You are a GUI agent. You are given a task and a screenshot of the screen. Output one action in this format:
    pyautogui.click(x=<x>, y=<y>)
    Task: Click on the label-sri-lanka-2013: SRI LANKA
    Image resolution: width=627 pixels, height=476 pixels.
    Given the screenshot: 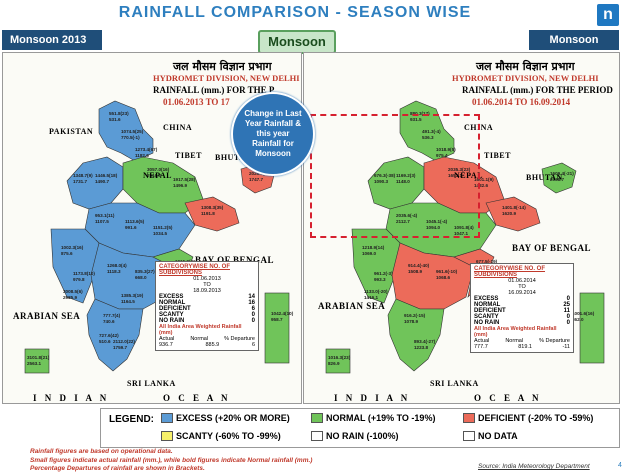 What is the action you would take?
    pyautogui.click(x=151, y=383)
    